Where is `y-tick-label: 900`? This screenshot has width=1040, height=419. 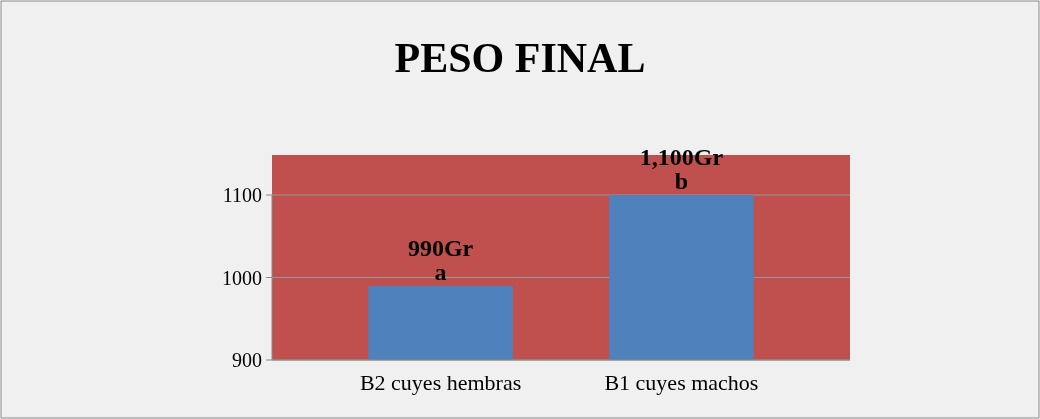
y-tick-label: 900 is located at coordinates (247, 360).